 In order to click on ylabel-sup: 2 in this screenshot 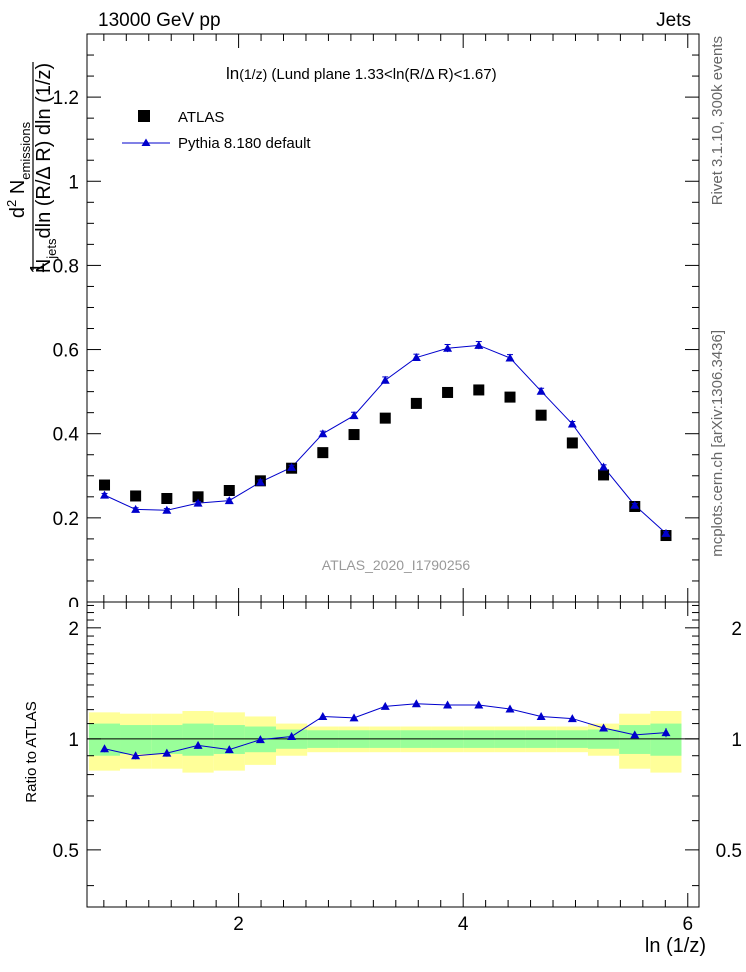, I will do `click(11, 203)`.